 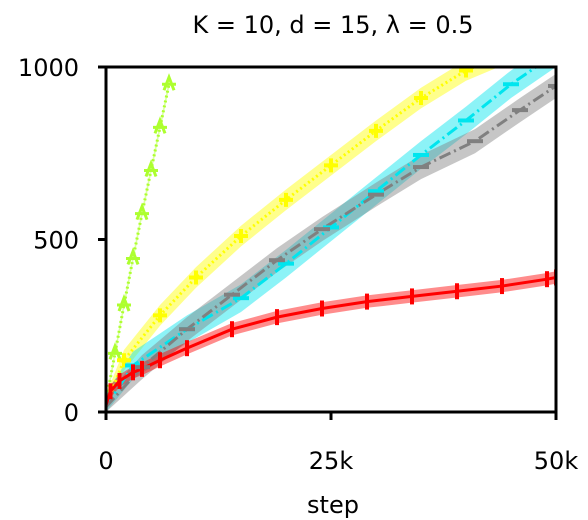 What do you see at coordinates (333, 505) in the screenshot?
I see `x-axis-title: step` at bounding box center [333, 505].